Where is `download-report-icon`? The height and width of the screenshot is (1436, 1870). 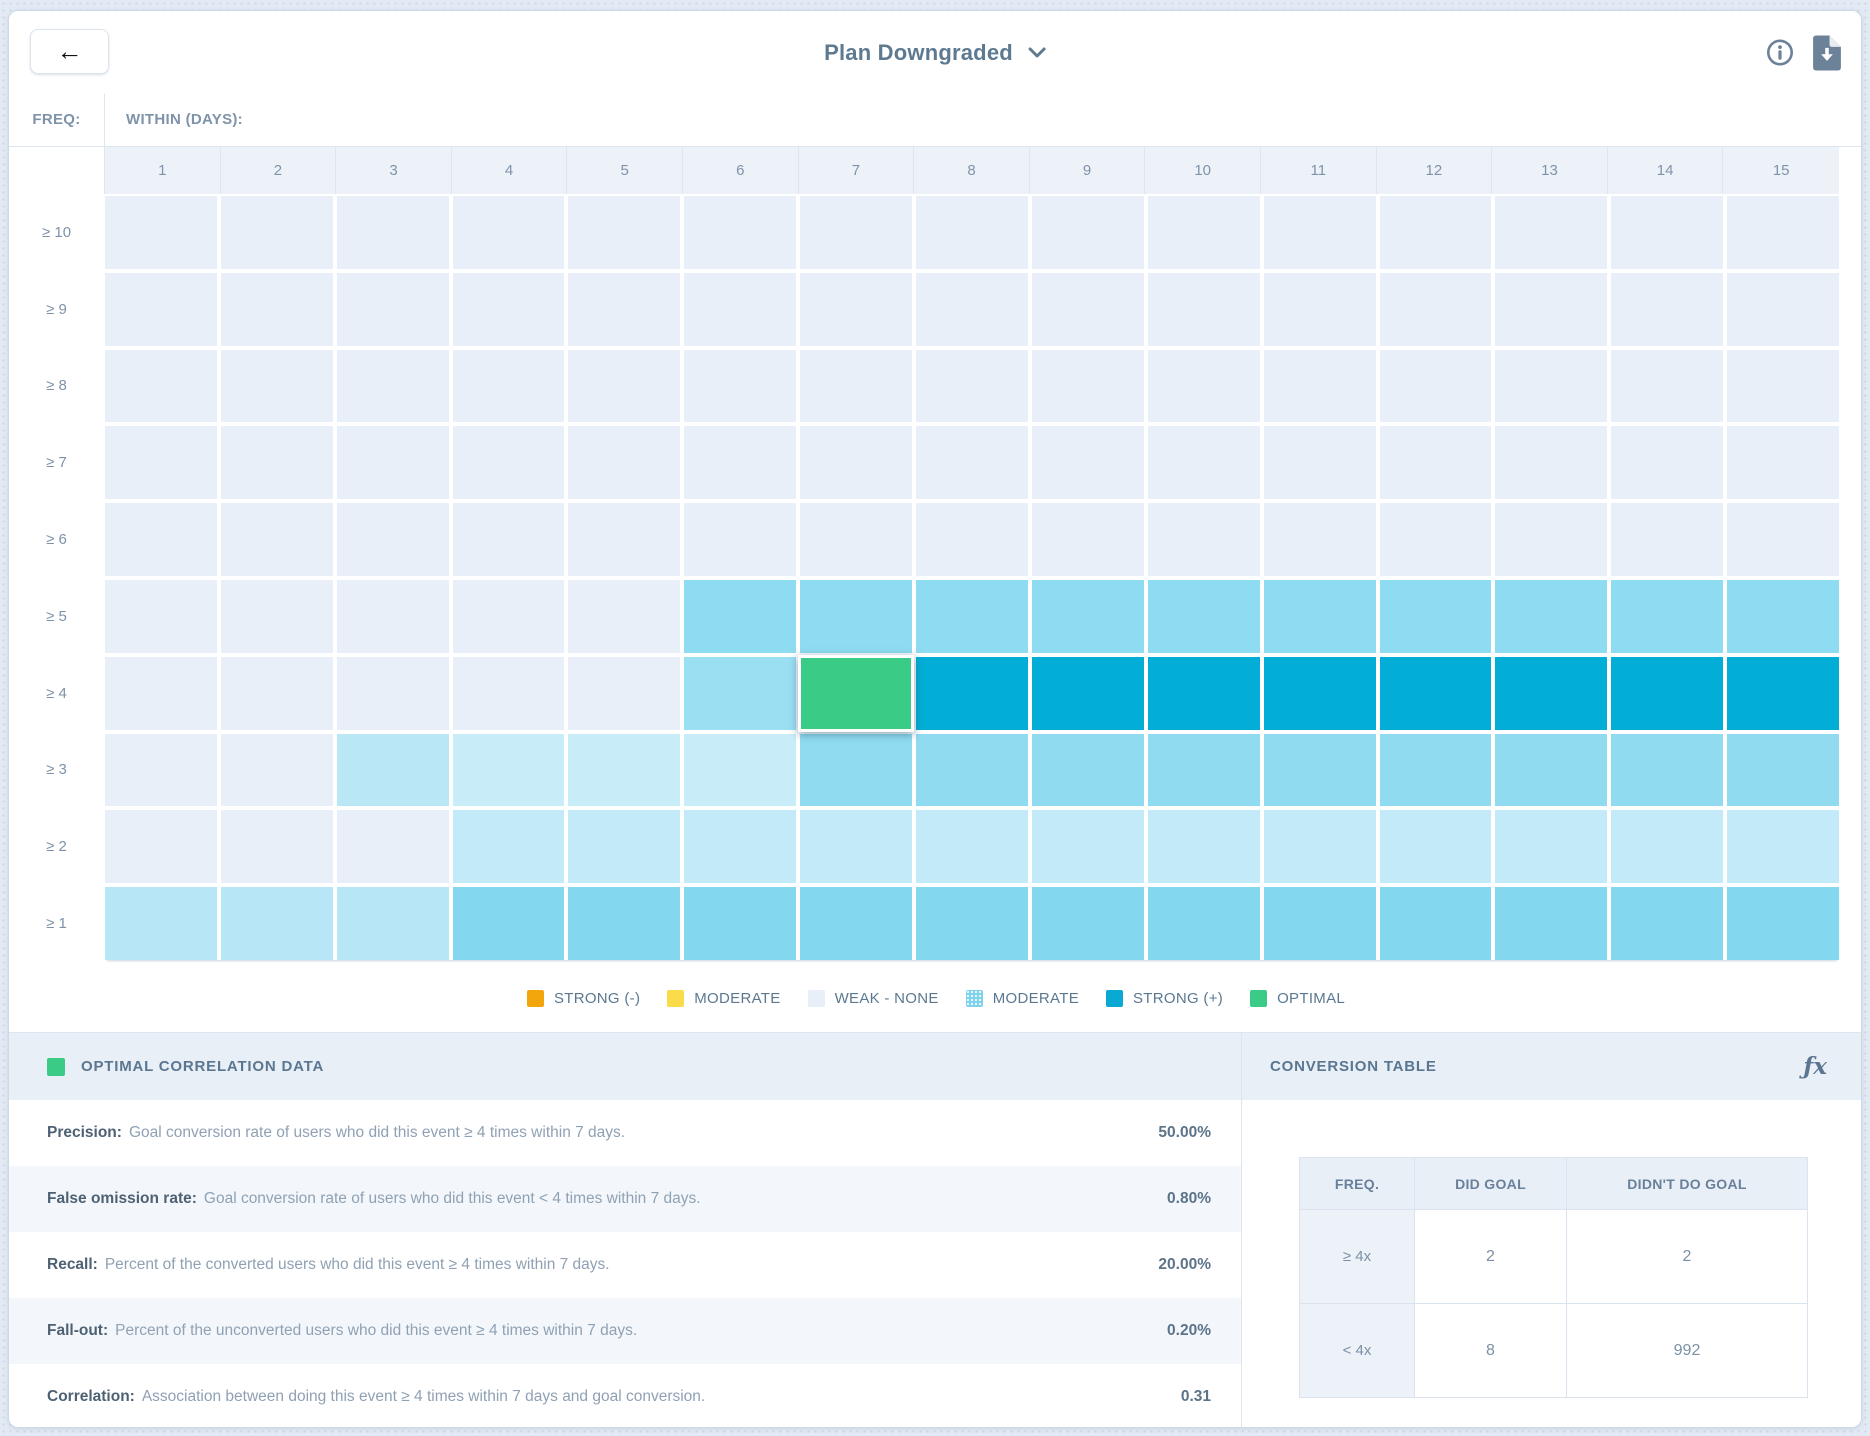 download-report-icon is located at coordinates (1827, 52).